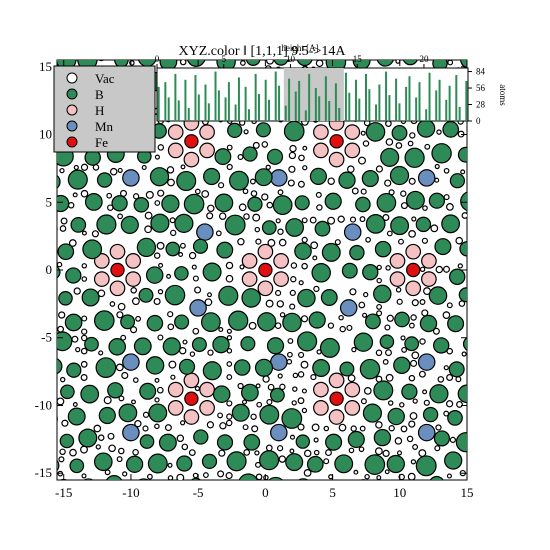  What do you see at coordinates (72, 94) in the screenshot?
I see `legend-marker-b` at bounding box center [72, 94].